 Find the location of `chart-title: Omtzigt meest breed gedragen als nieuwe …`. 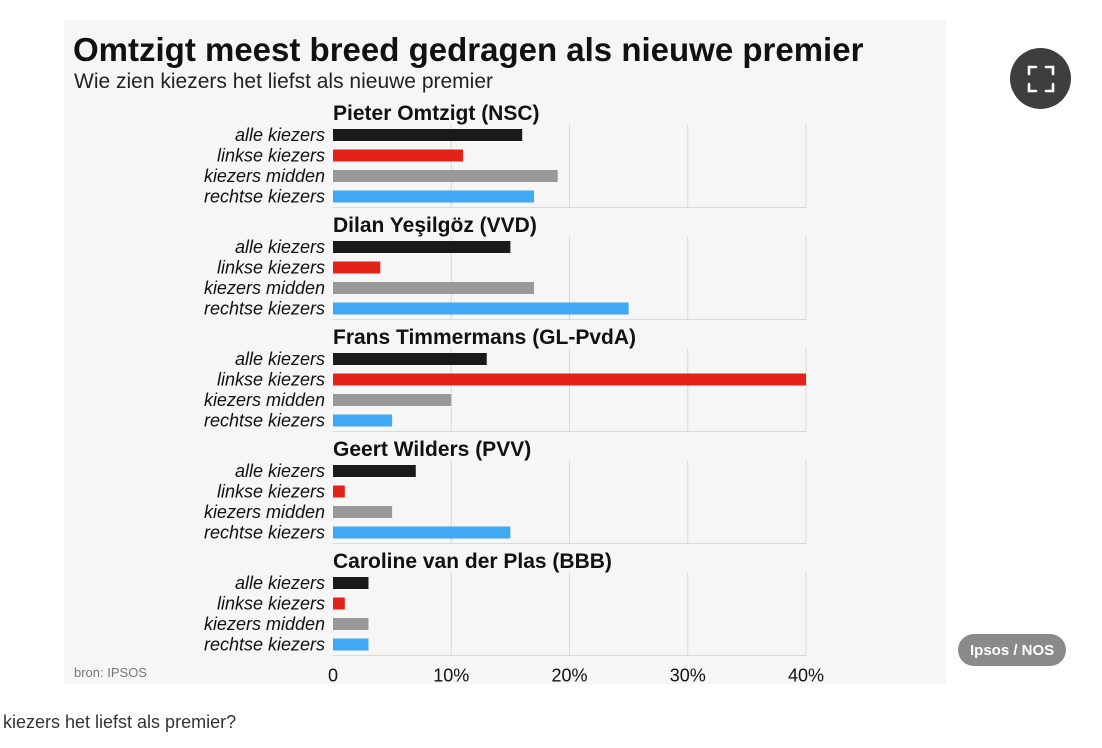

chart-title: Omtzigt meest breed gedragen als nieuwe … is located at coordinates (468, 49).